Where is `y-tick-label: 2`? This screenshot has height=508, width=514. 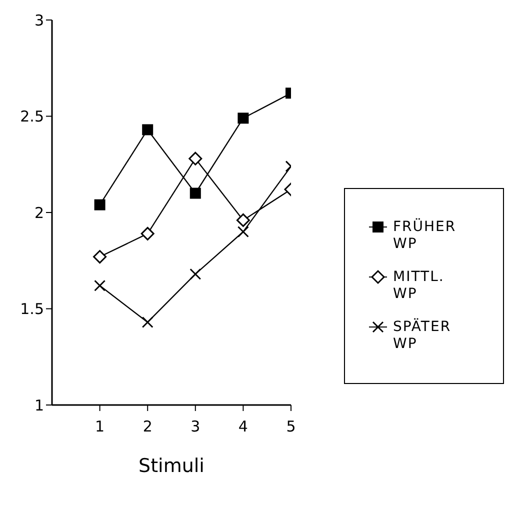
y-tick-label: 2 is located at coordinates (39, 213).